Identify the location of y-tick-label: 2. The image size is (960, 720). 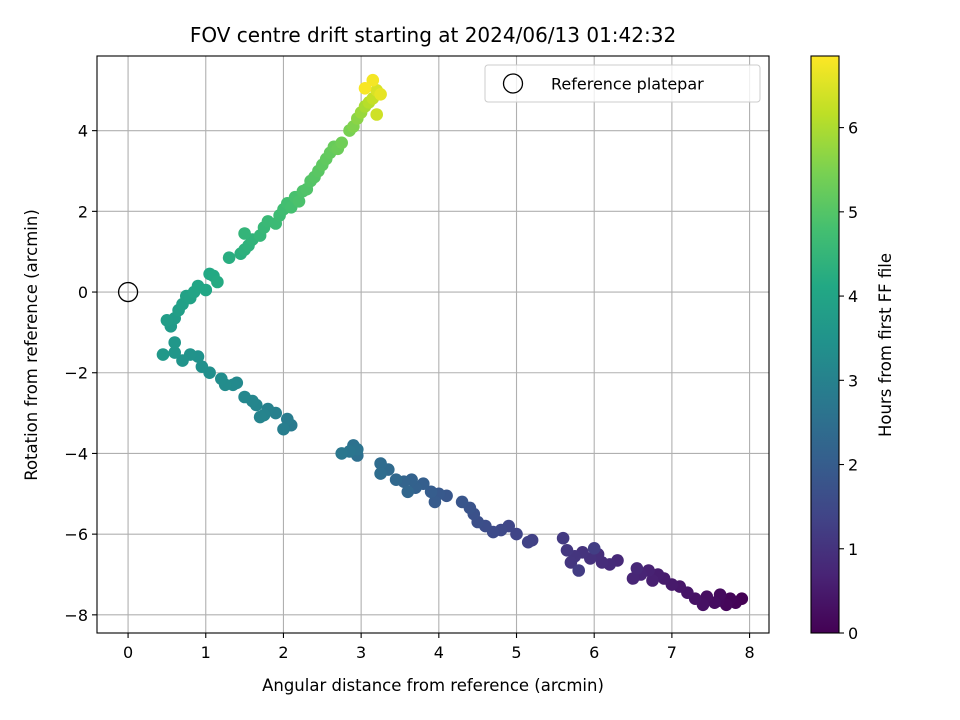
(83, 211).